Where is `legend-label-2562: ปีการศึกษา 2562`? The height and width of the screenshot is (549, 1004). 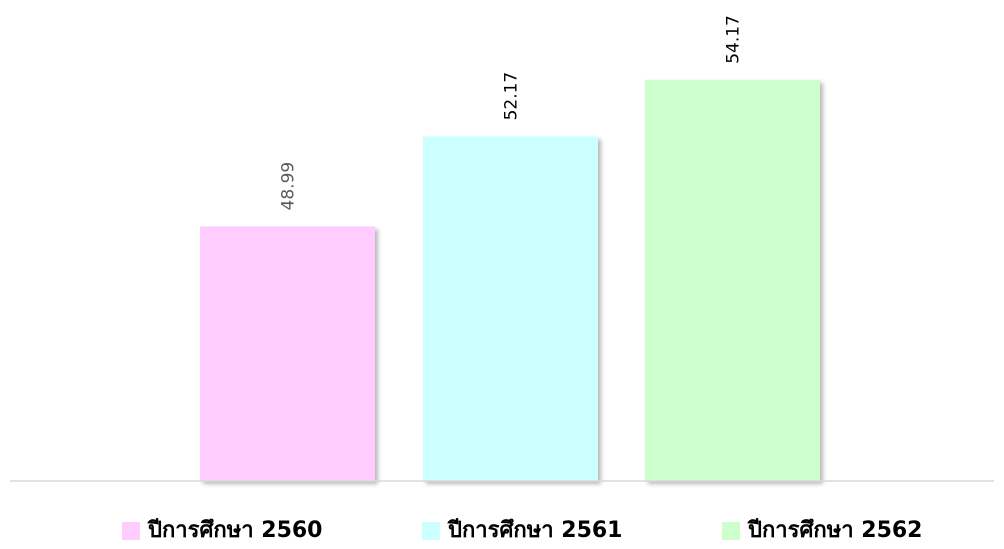
legend-label-2562: ปีการศึกษา 2562 is located at coordinates (835, 530).